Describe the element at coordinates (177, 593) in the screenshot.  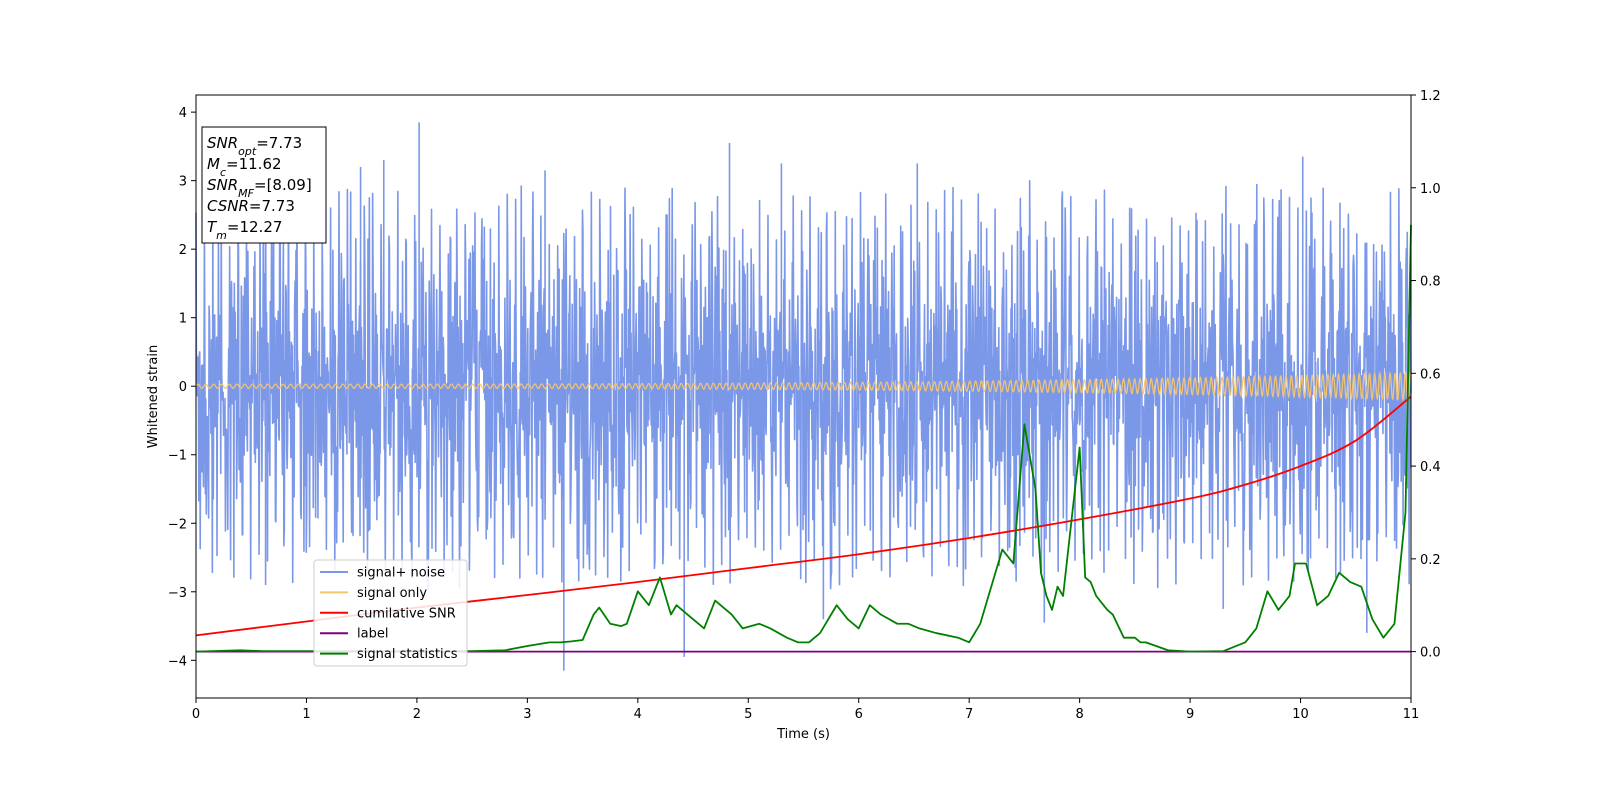
I see `y-tick-label: −3` at that location.